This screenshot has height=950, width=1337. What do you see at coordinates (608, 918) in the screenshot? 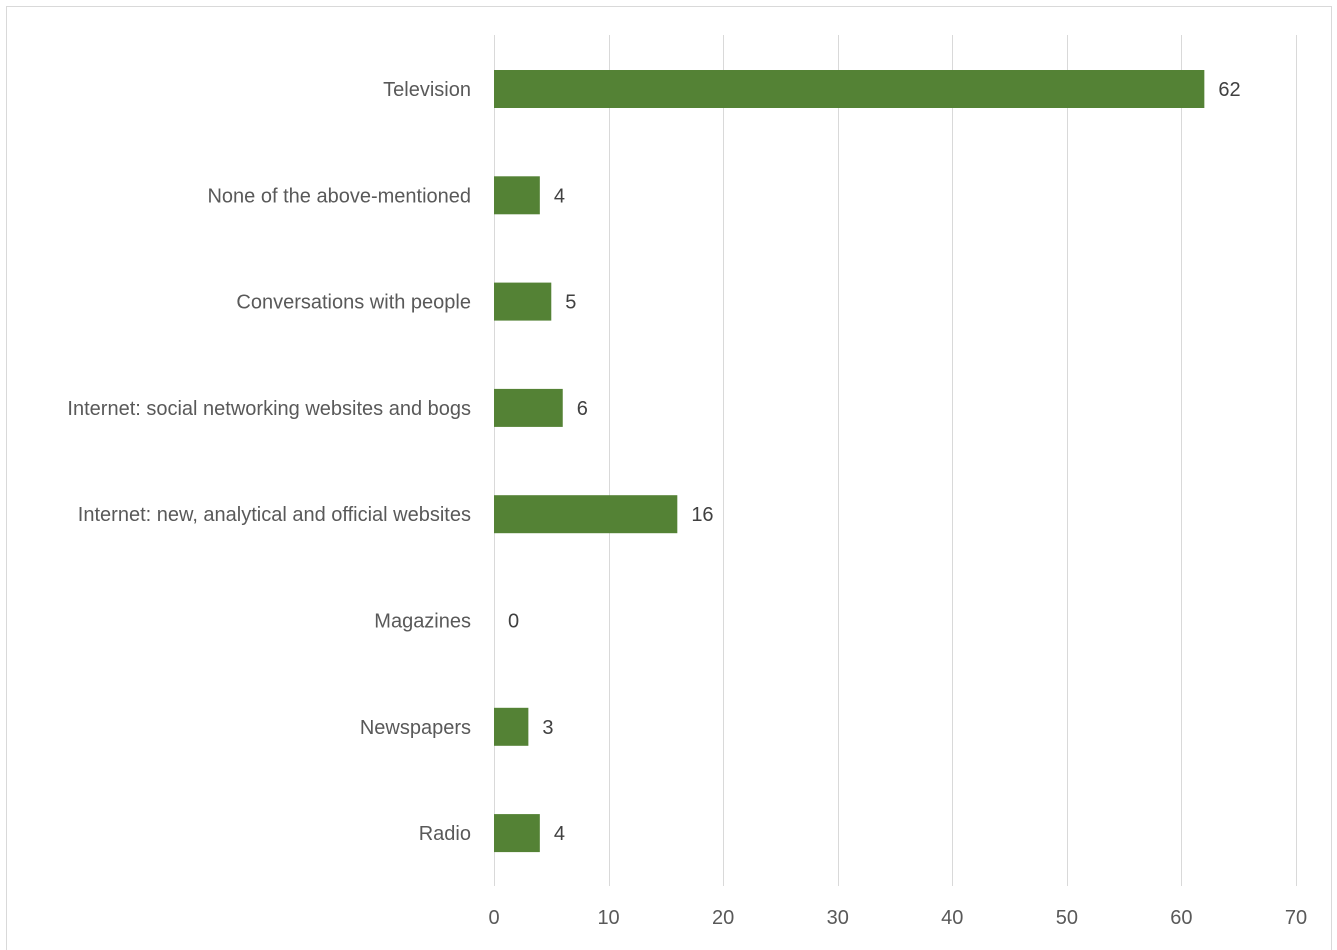
I see `x-tick-label: 10` at bounding box center [608, 918].